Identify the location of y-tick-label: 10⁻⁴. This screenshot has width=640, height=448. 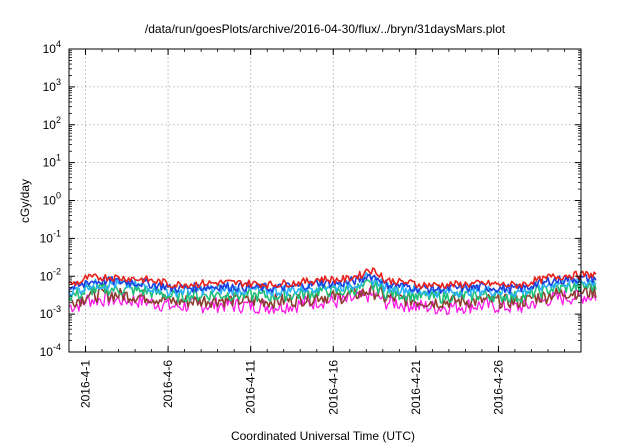
(50, 350).